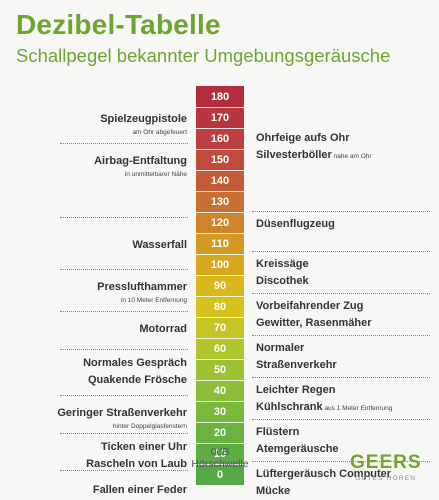  I want to click on brand-logo: GEERS GUTES HÖREN, so click(386, 467).